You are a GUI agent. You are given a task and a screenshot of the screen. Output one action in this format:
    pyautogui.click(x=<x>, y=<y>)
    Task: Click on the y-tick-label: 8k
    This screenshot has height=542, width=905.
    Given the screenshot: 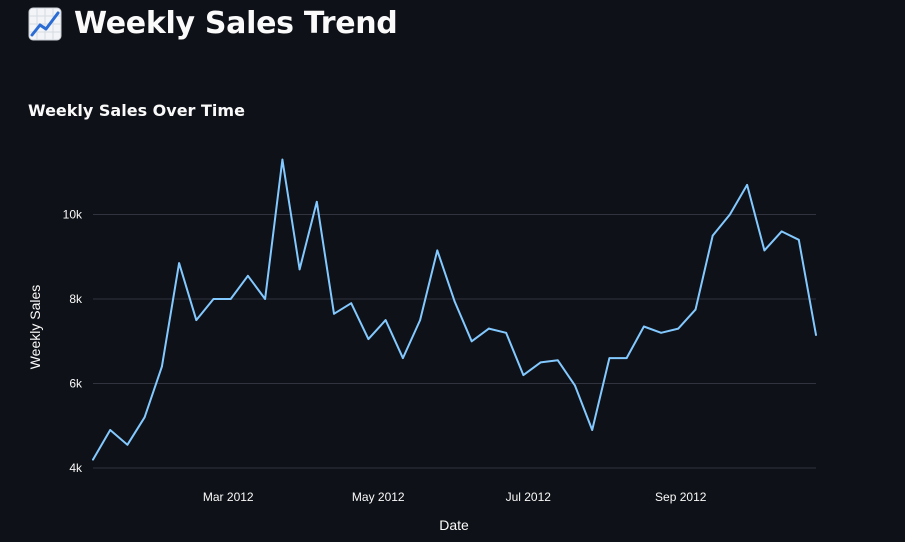 What is the action you would take?
    pyautogui.click(x=76, y=299)
    